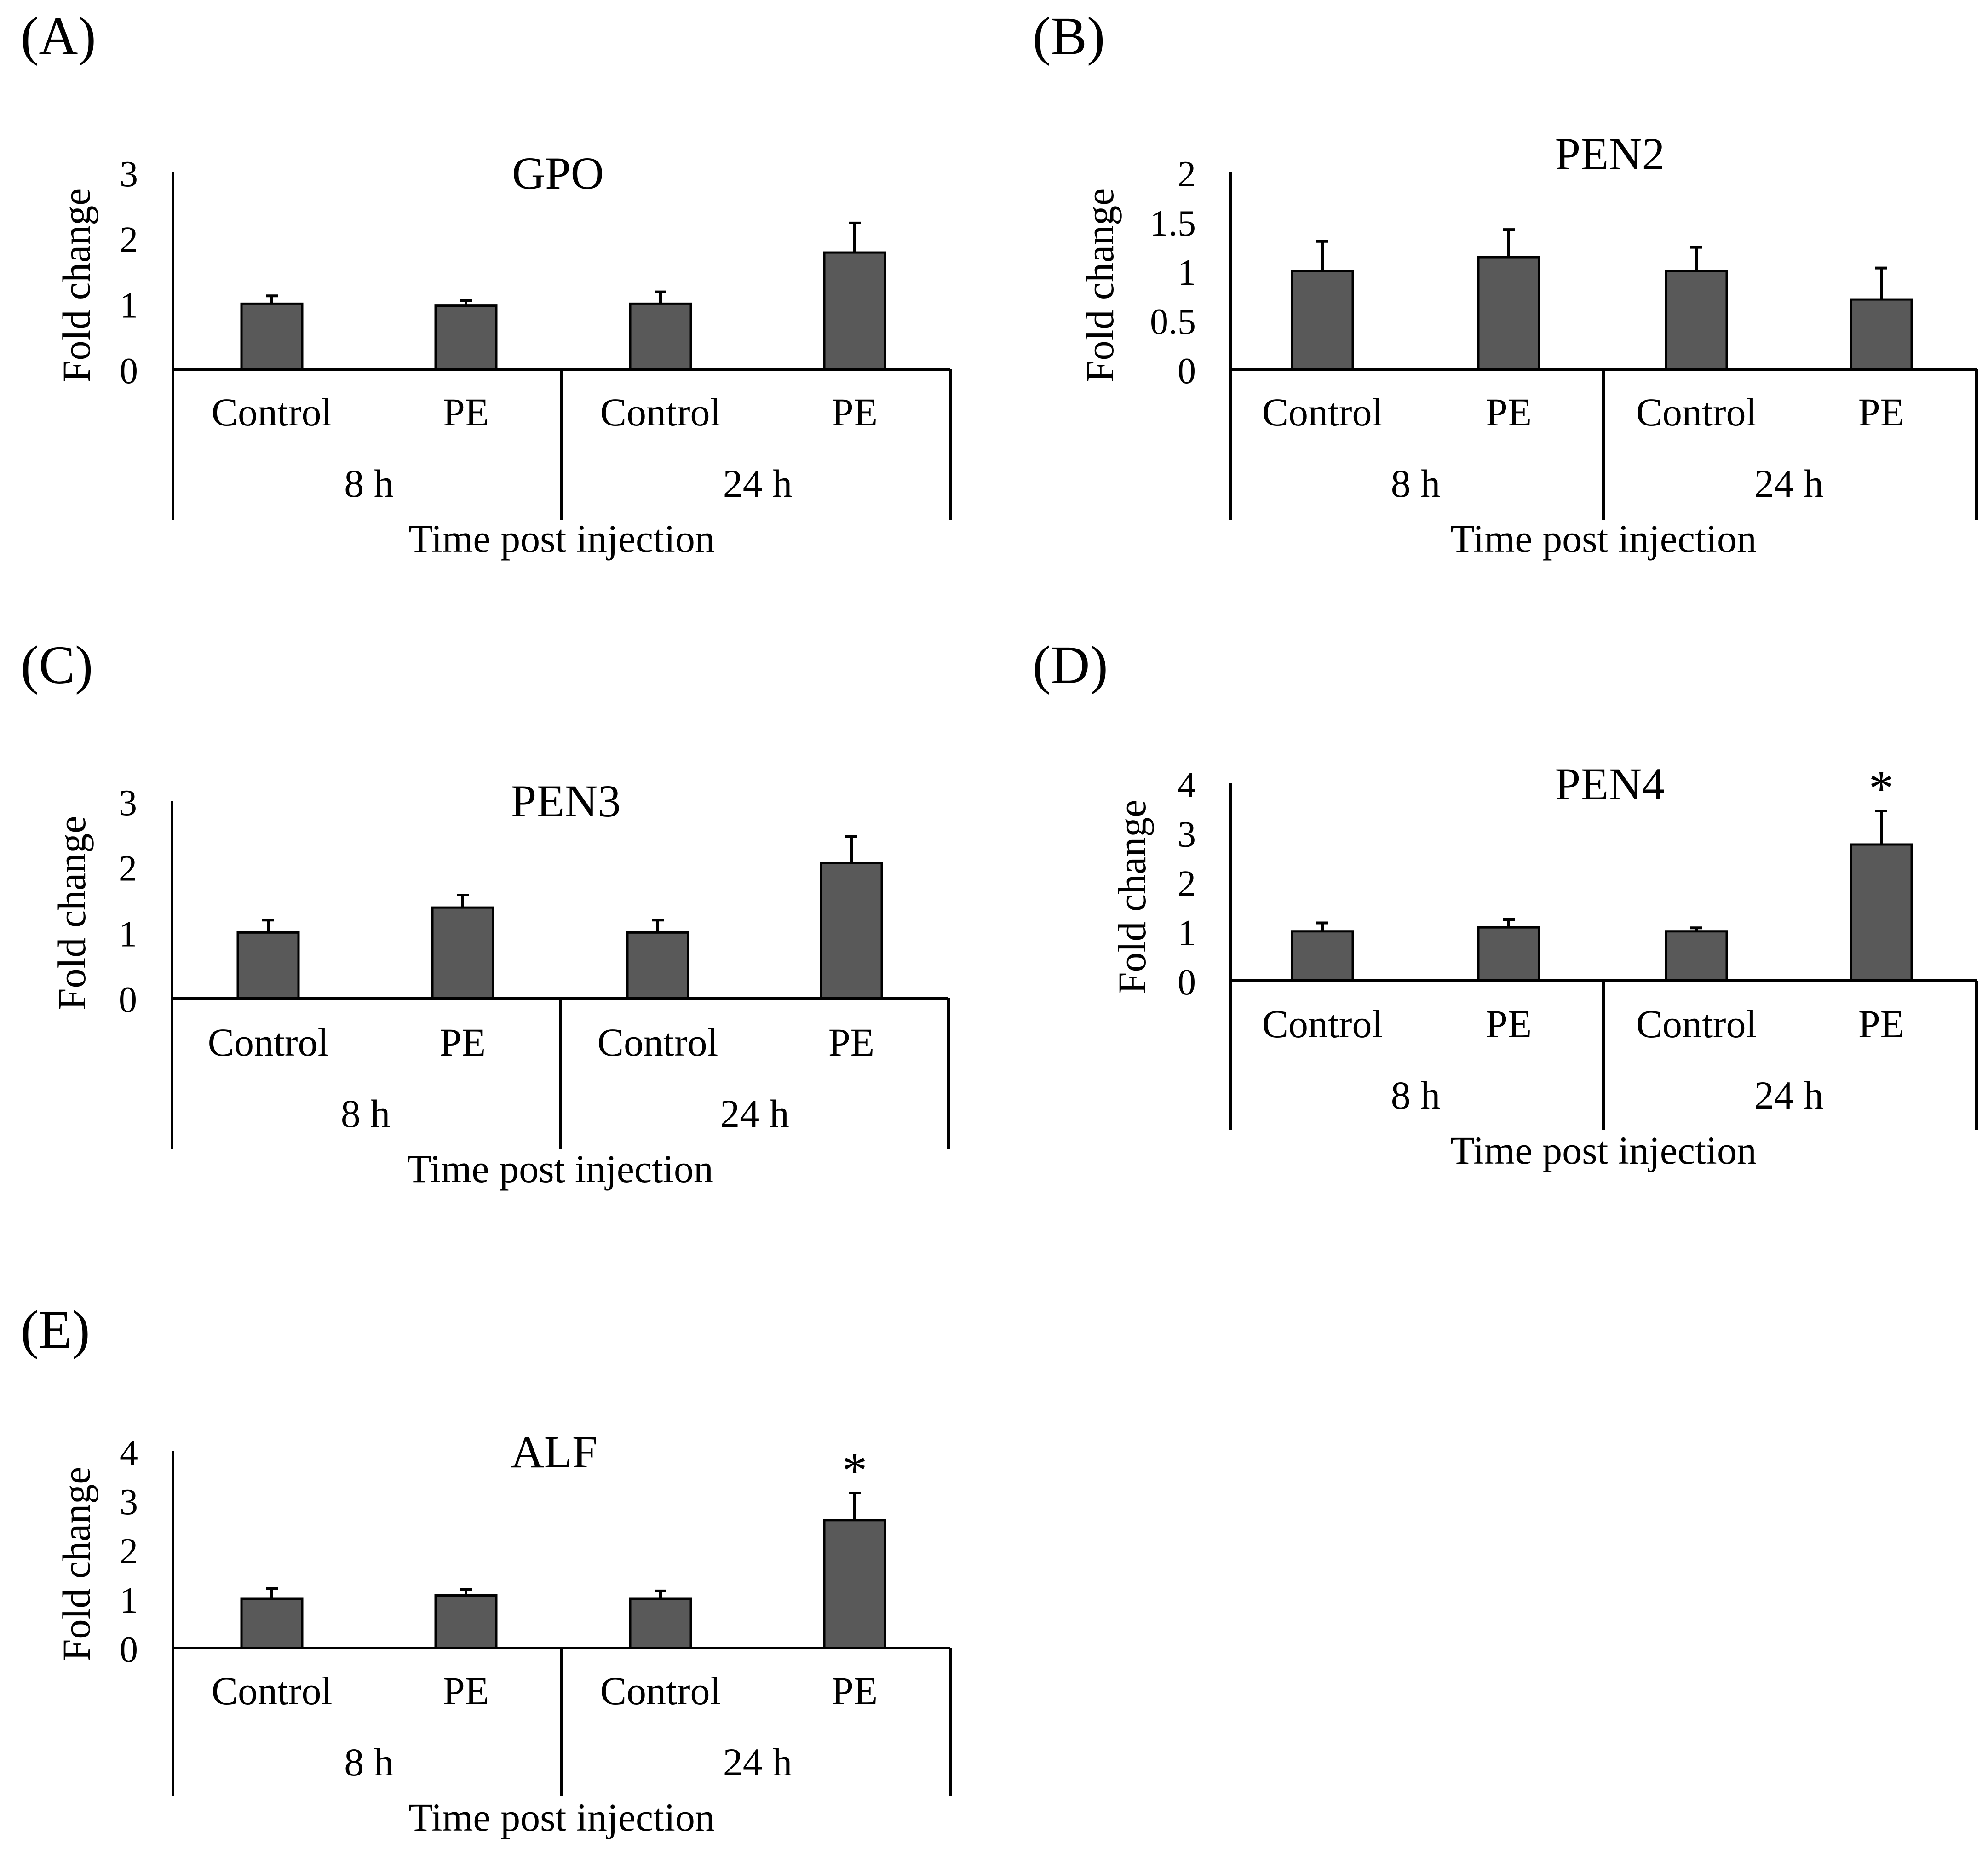  What do you see at coordinates (1173, 322) in the screenshot?
I see `y-tick-label: 0.5` at bounding box center [1173, 322].